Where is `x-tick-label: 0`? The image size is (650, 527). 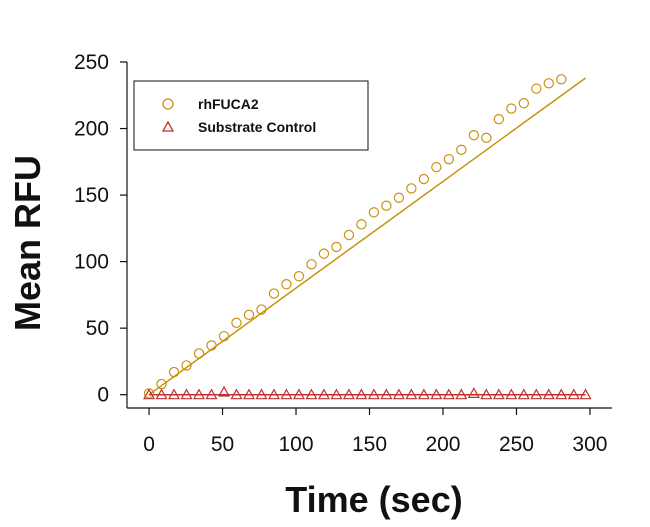
x-tick-label: 0 is located at coordinates (149, 444).